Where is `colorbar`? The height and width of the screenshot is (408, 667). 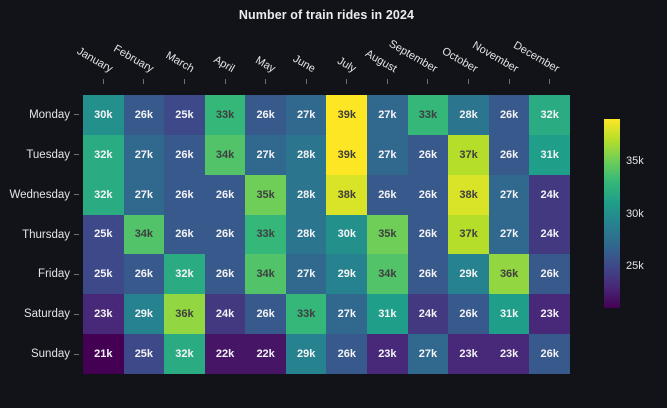
colorbar is located at coordinates (612, 213).